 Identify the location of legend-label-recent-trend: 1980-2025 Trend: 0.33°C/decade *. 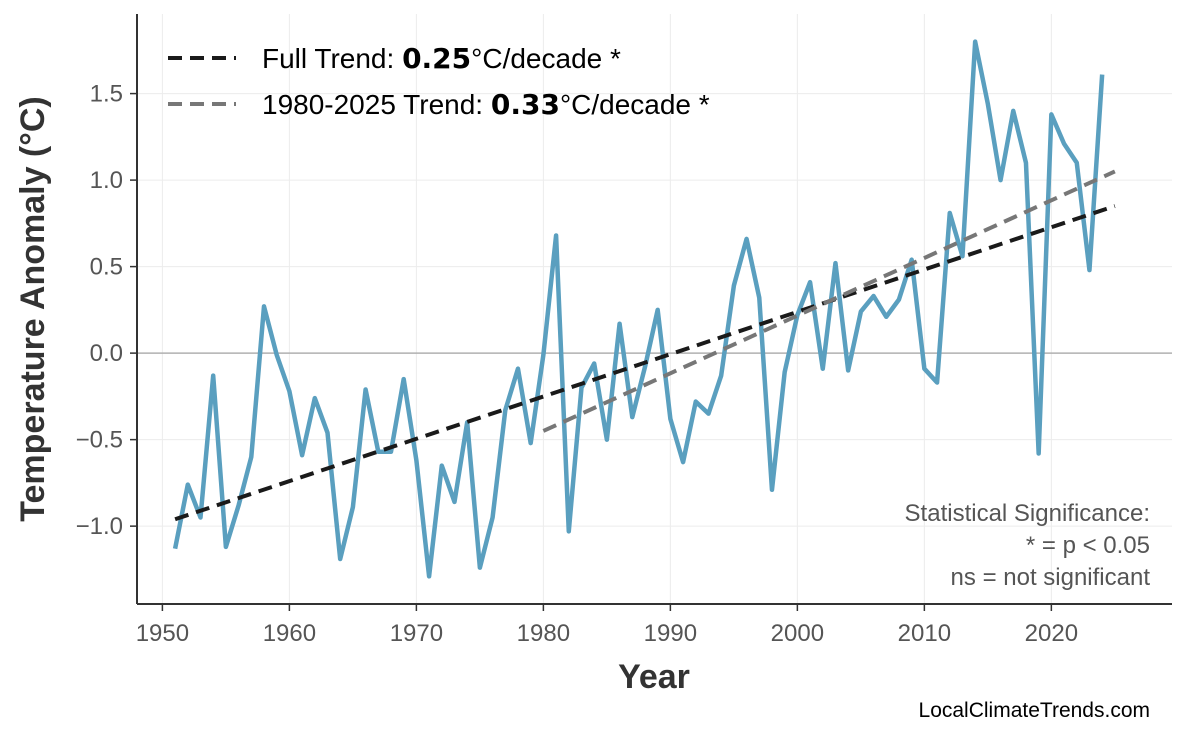
(486, 104).